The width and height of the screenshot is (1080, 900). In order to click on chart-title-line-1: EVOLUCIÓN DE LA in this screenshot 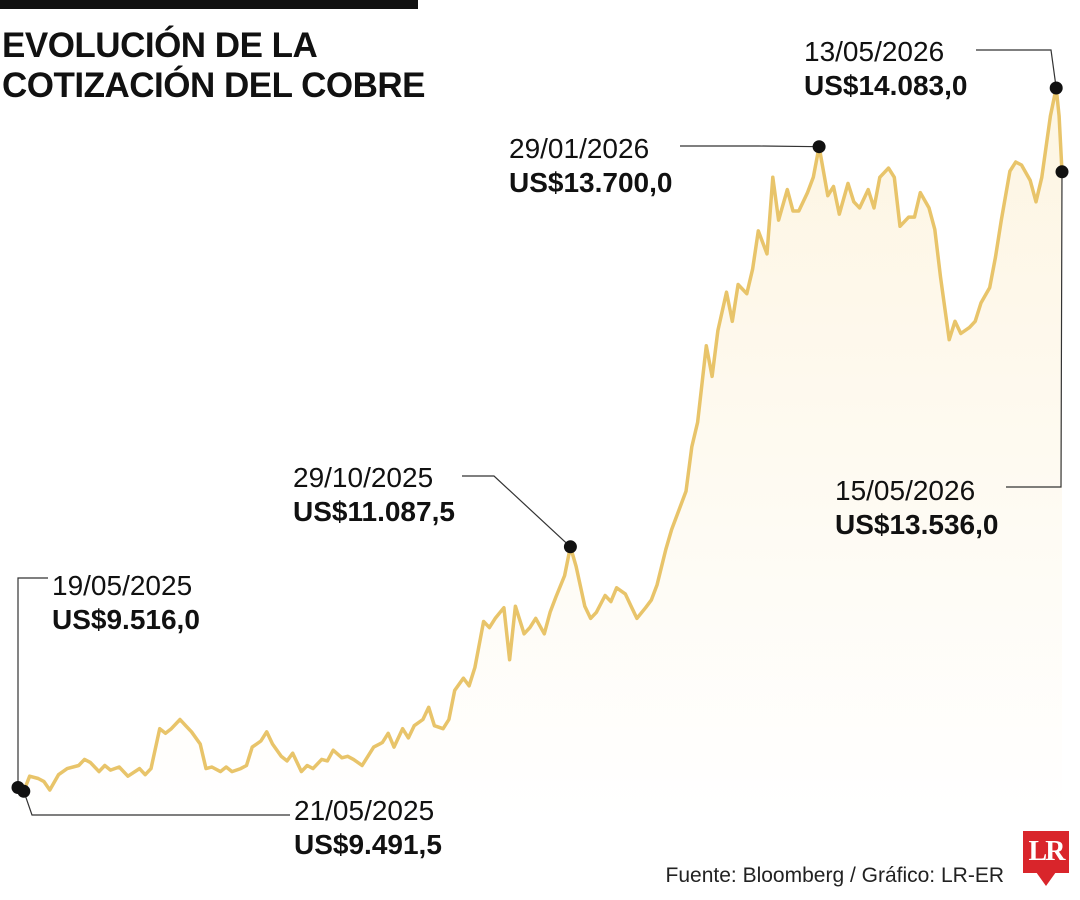, I will do `click(160, 45)`.